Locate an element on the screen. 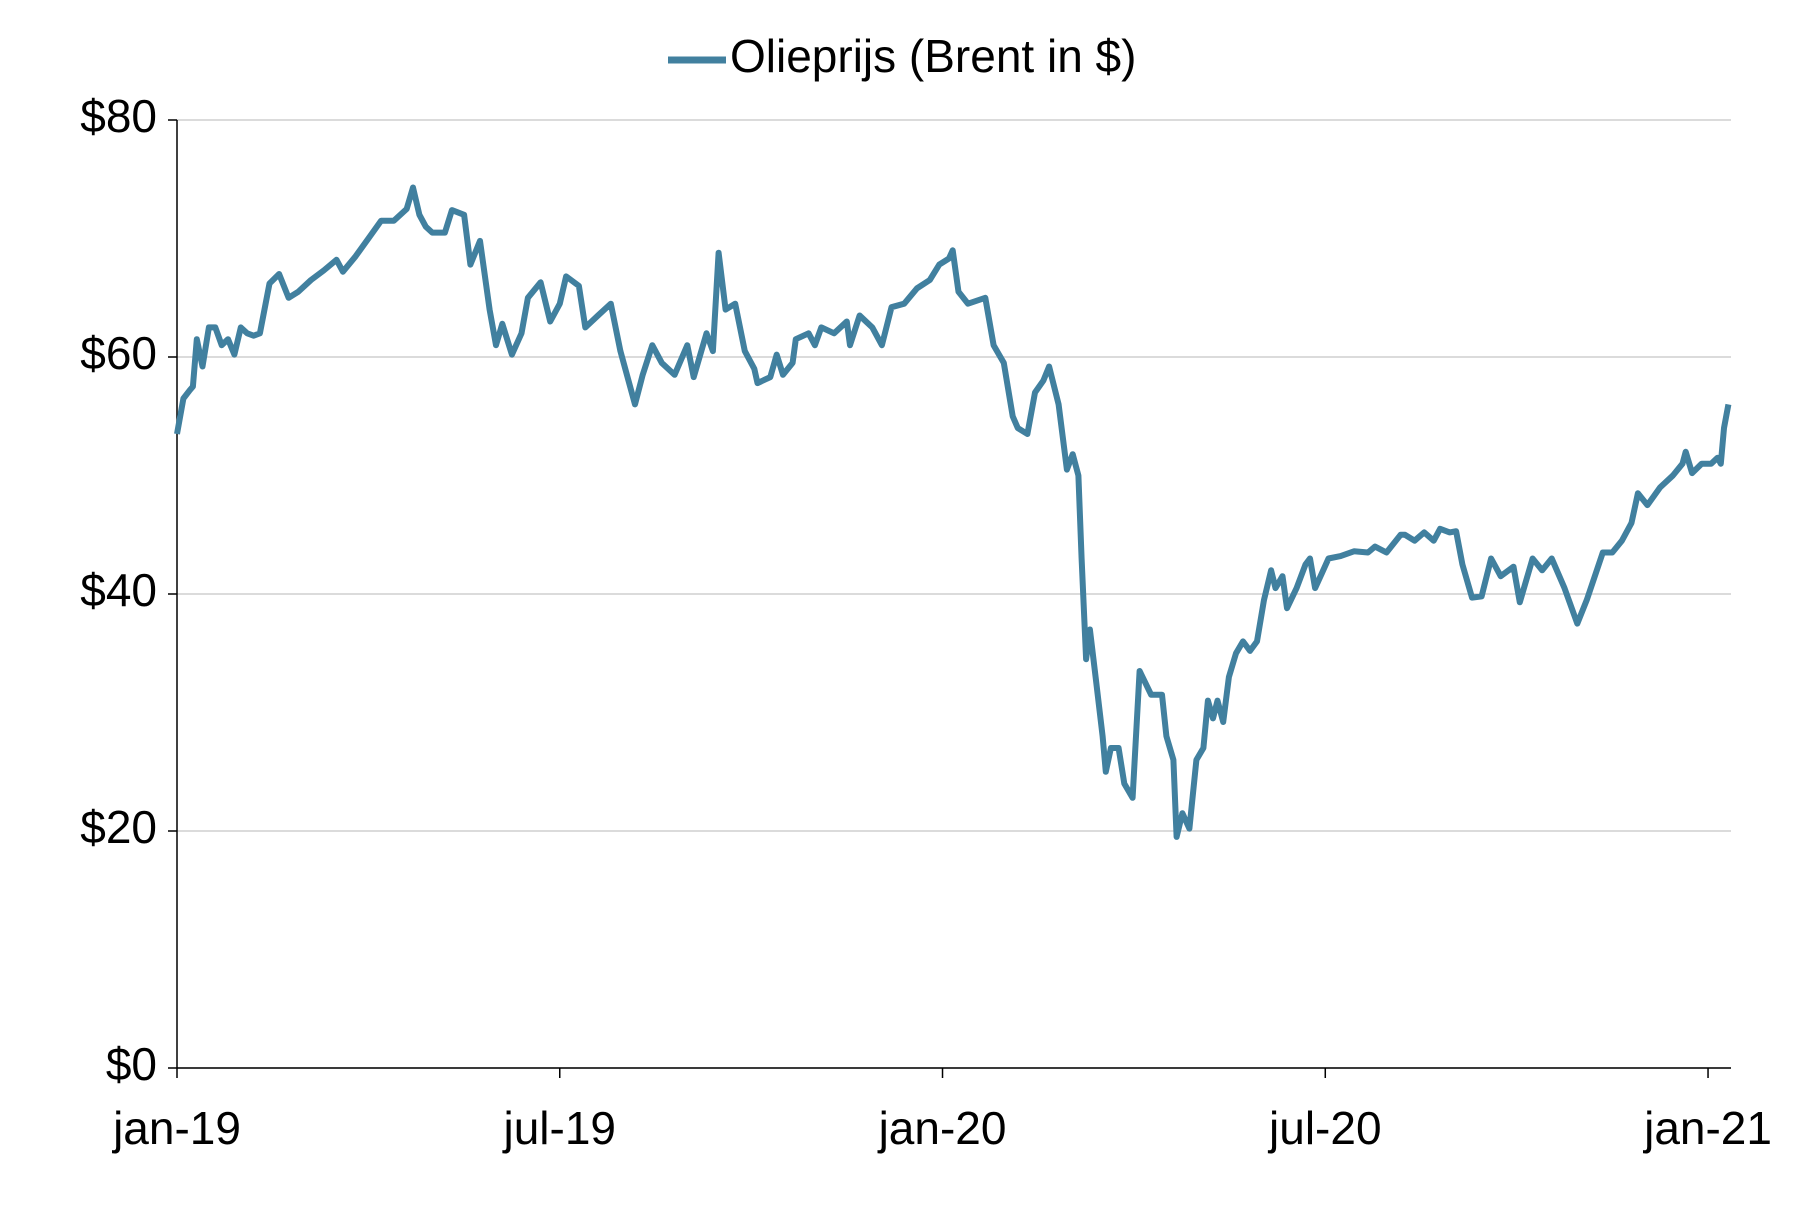  x-tick-label: jan-21 is located at coordinates (1707, 1128).